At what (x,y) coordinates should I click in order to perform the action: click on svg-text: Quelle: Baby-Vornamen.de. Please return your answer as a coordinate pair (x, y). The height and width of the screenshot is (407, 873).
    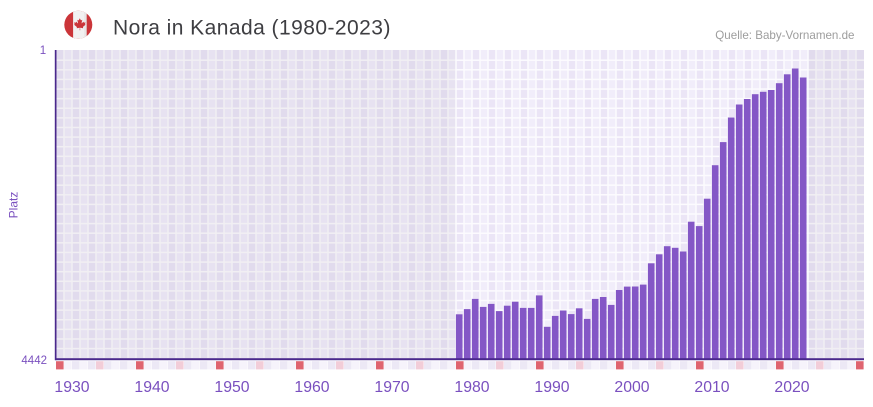
    Looking at the image, I should click on (784, 35).